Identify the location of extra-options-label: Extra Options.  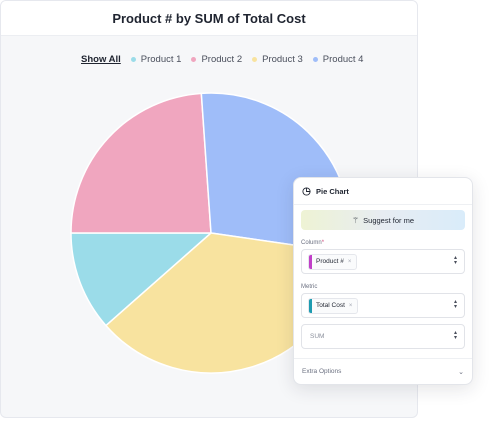
(322, 371).